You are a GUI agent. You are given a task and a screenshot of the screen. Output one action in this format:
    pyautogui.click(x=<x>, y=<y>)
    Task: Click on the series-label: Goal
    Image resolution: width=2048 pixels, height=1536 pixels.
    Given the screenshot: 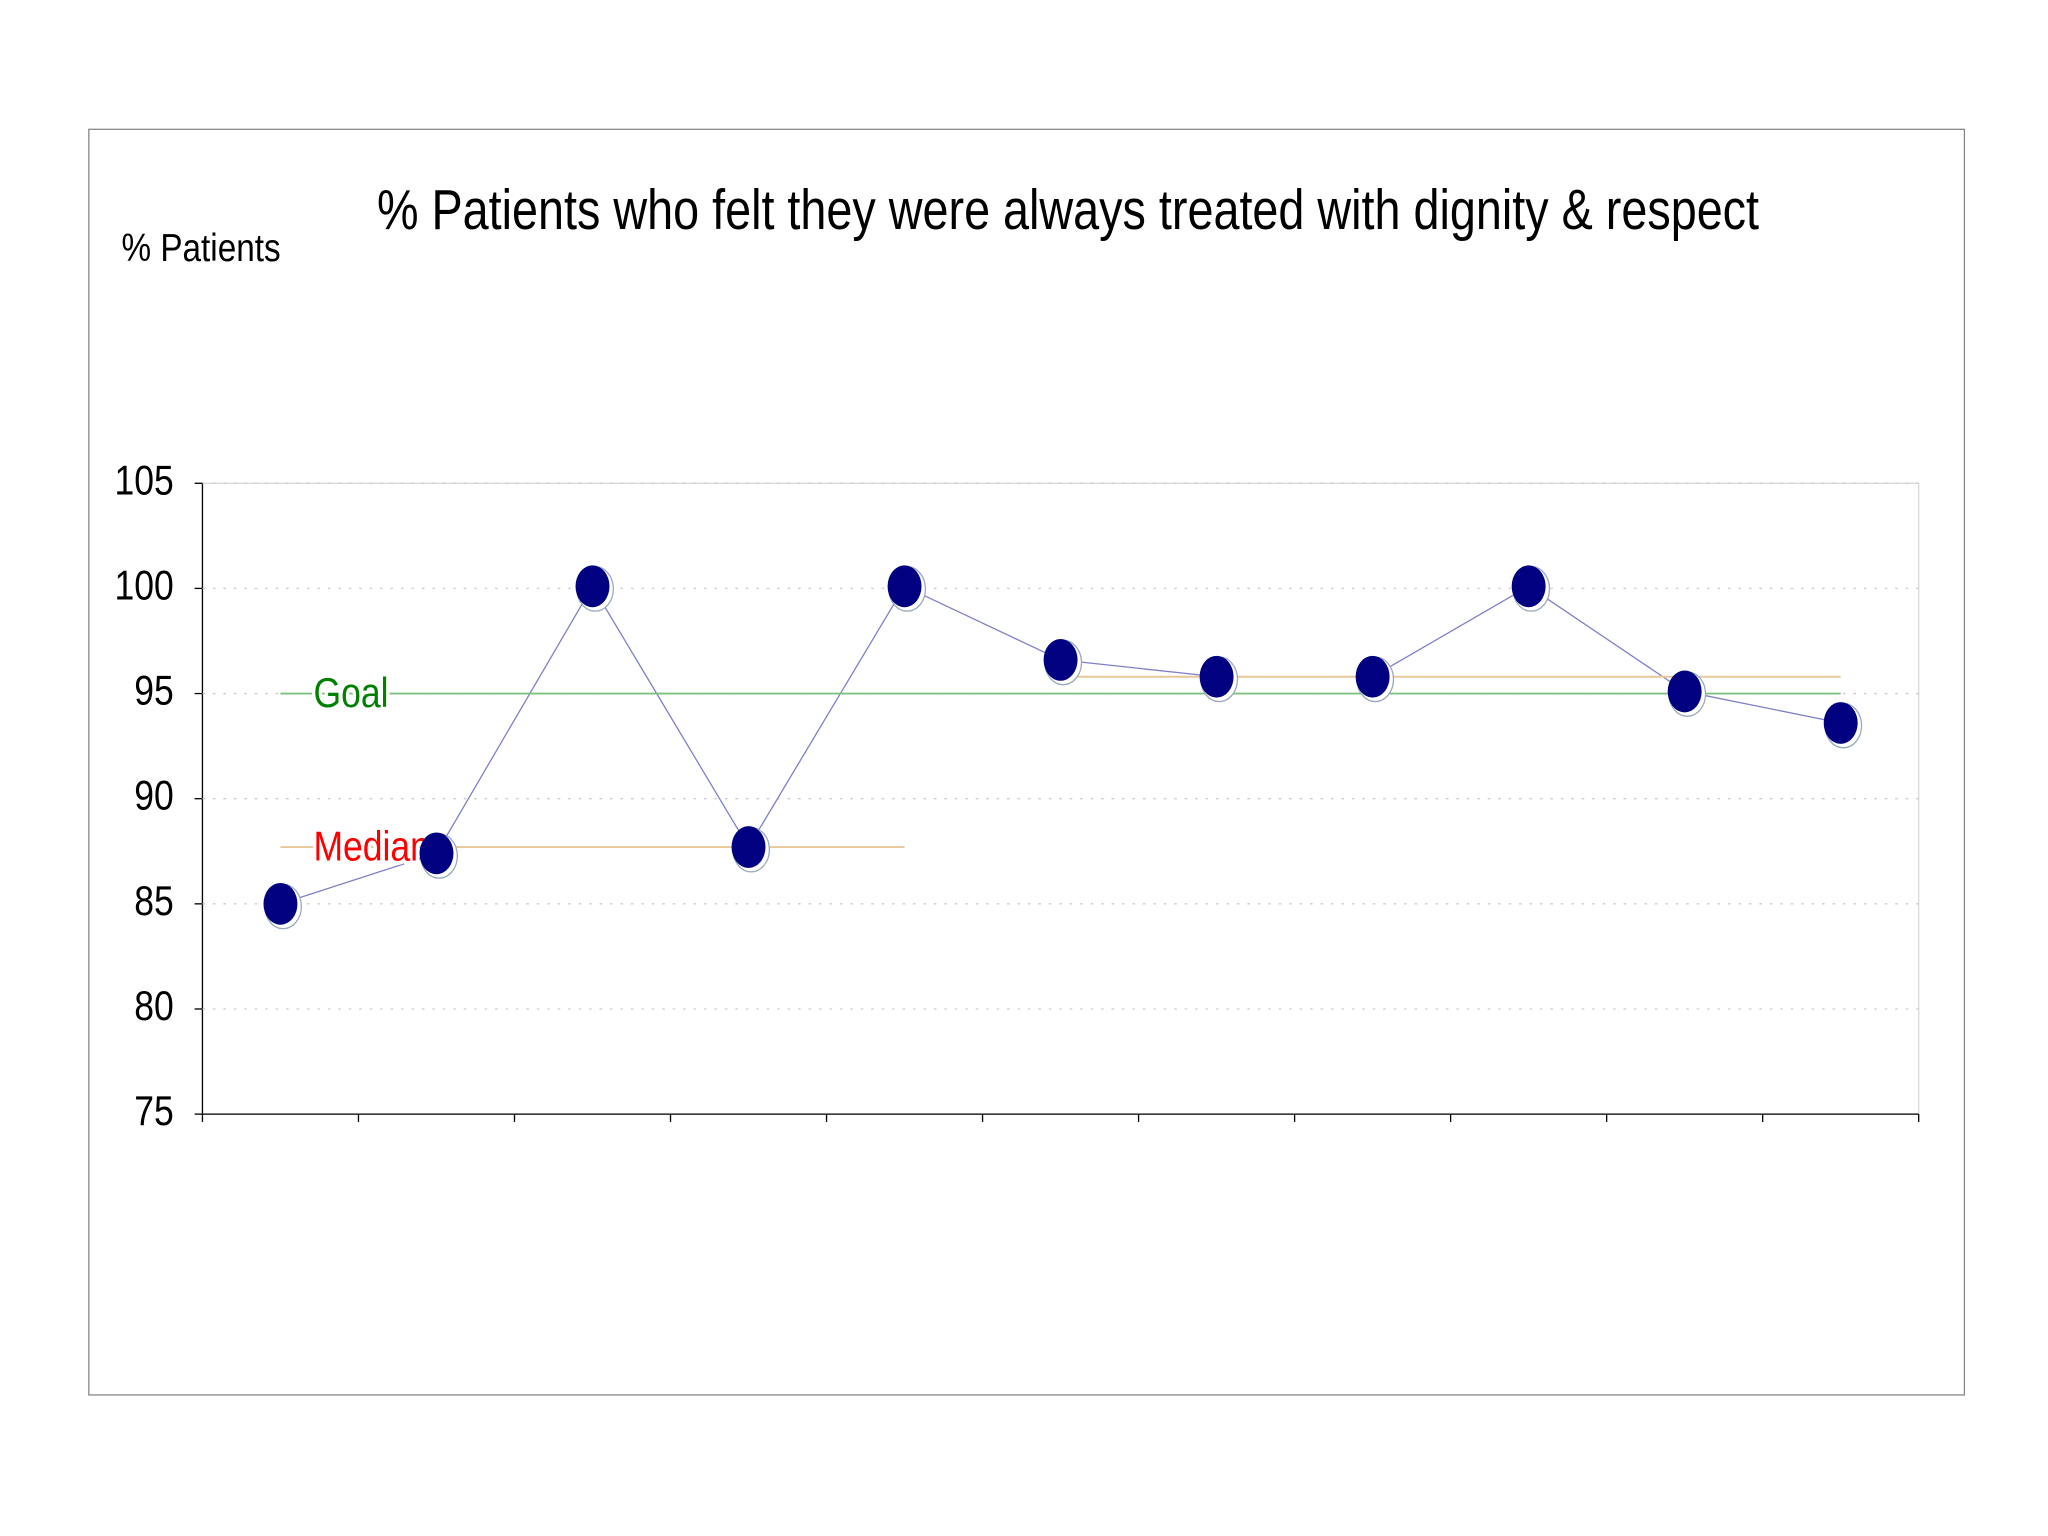 What is the action you would take?
    pyautogui.click(x=350, y=694)
    